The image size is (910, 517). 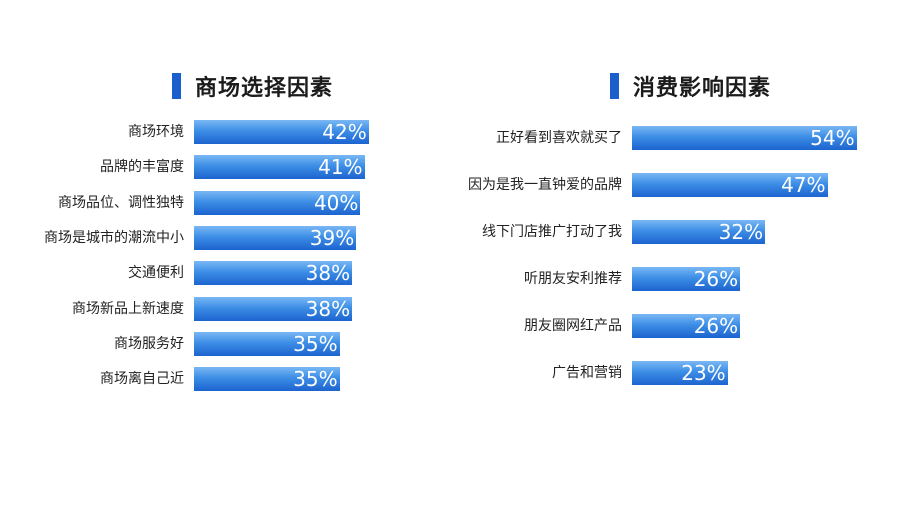 I want to click on bar-value-label: 40%, so click(x=336, y=202).